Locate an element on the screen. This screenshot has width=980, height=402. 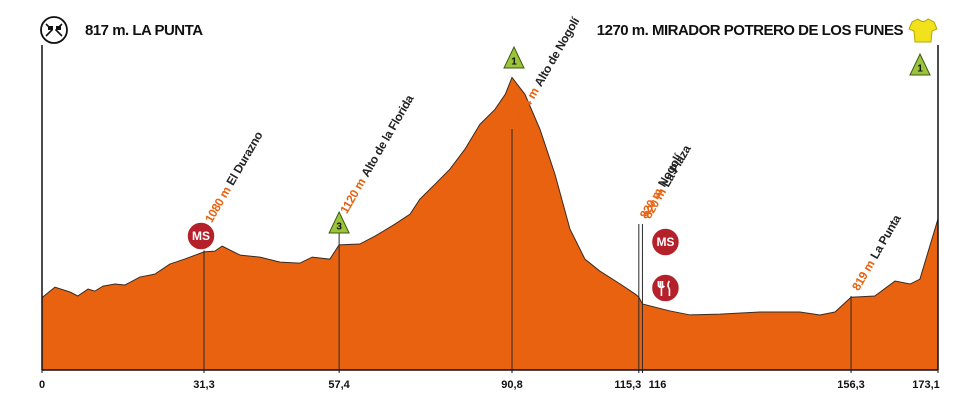
finish-label: 1270 m. MIRADOR POTRERO DE LOS FUNES is located at coordinates (750, 30).